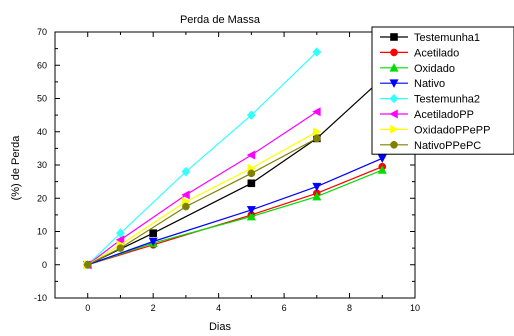 Image resolution: width=514 pixels, height=336 pixels. I want to click on legend-item: Oxidado, so click(417, 69).